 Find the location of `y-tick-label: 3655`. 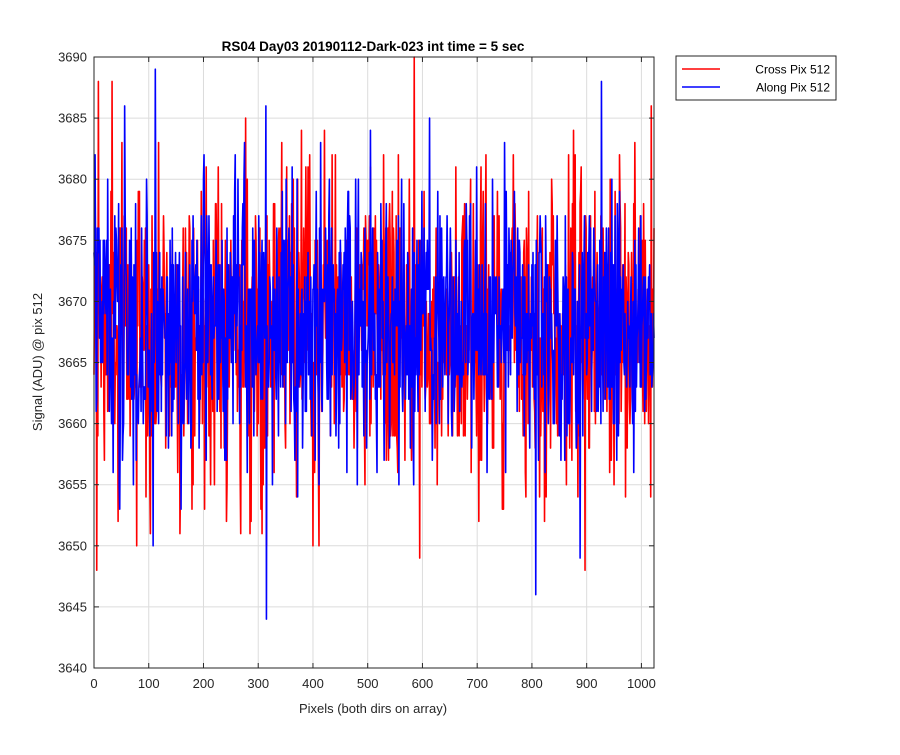

y-tick-label: 3655 is located at coordinates (72, 484).